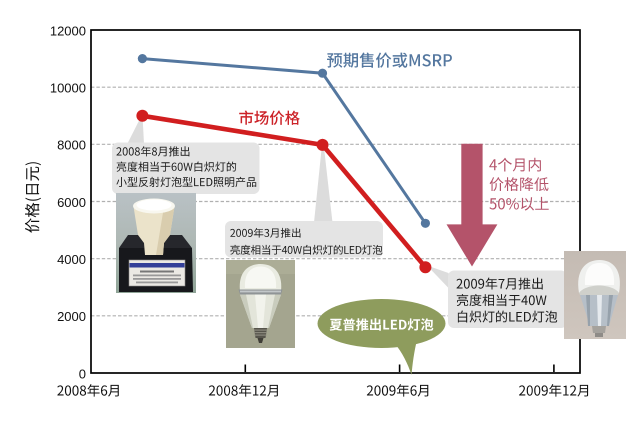 This screenshot has height=432, width=642. I want to click on svg-text: 10000, so click(68, 88).